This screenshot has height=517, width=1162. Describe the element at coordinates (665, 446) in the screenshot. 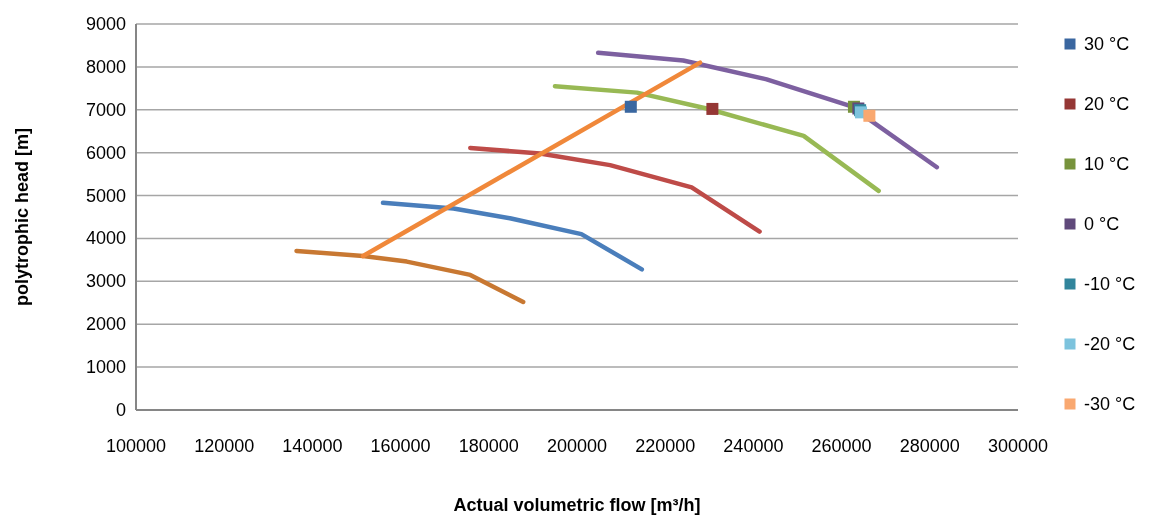

I see `x-tick-label: 220000` at that location.